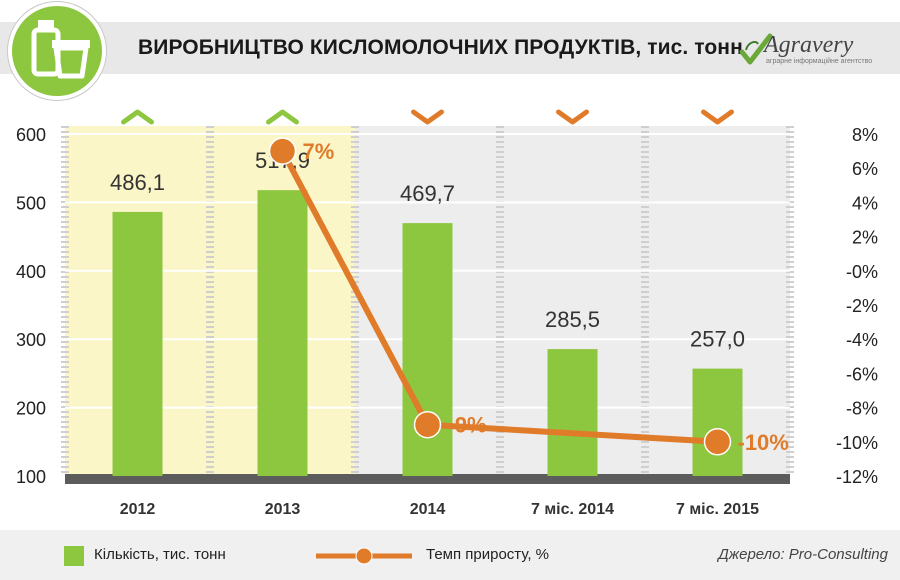  What do you see at coordinates (488, 554) in the screenshot?
I see `legend-growth-label: Темп приросту, %` at bounding box center [488, 554].